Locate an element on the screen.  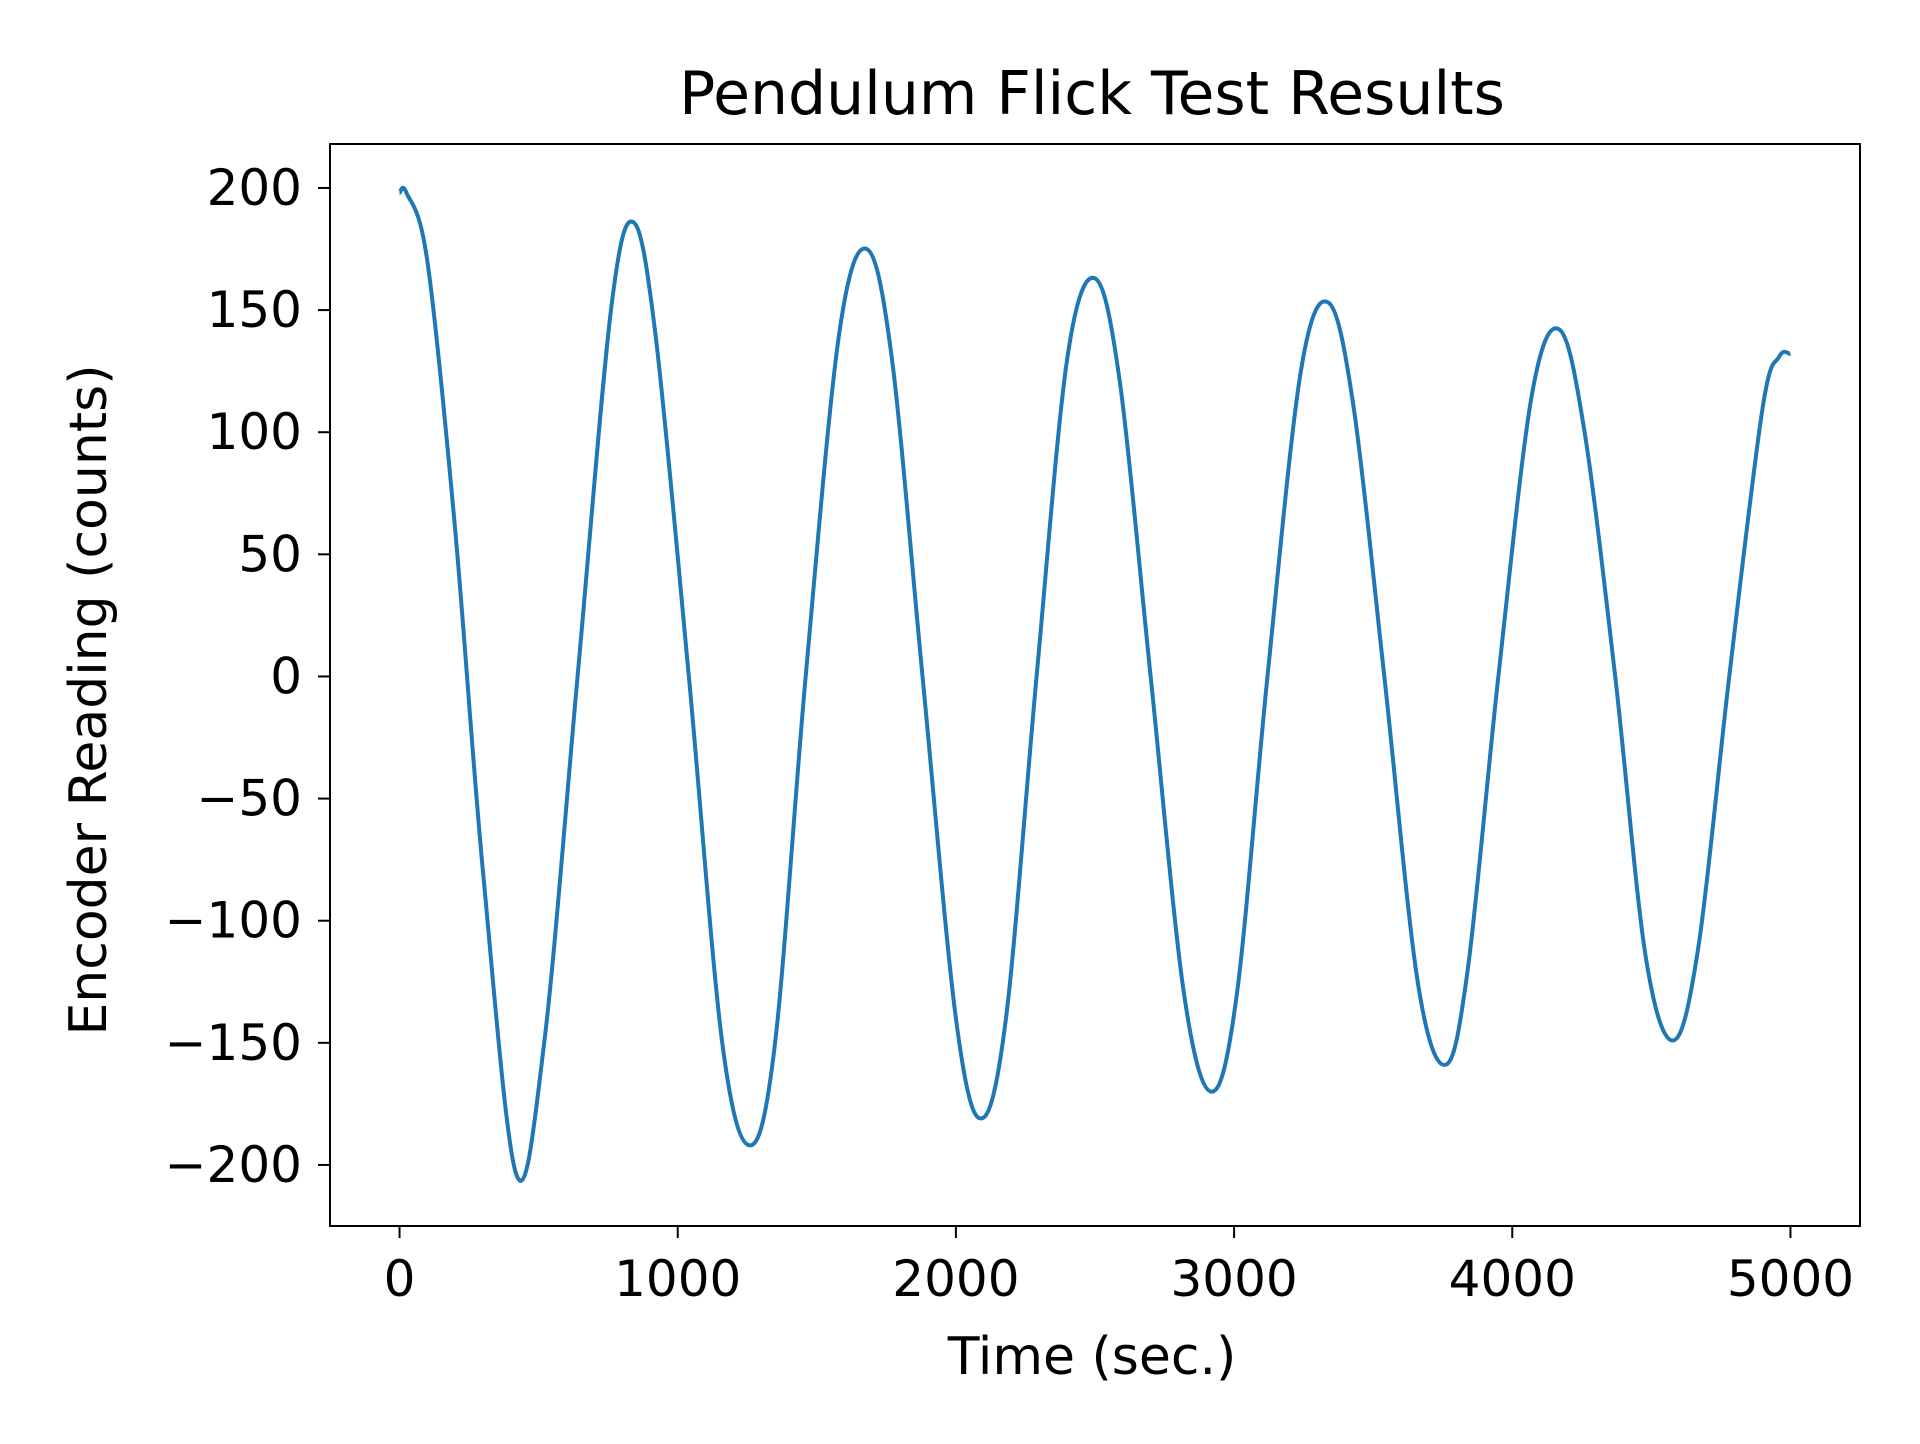
y-tick-label: 100 is located at coordinates (254, 432).